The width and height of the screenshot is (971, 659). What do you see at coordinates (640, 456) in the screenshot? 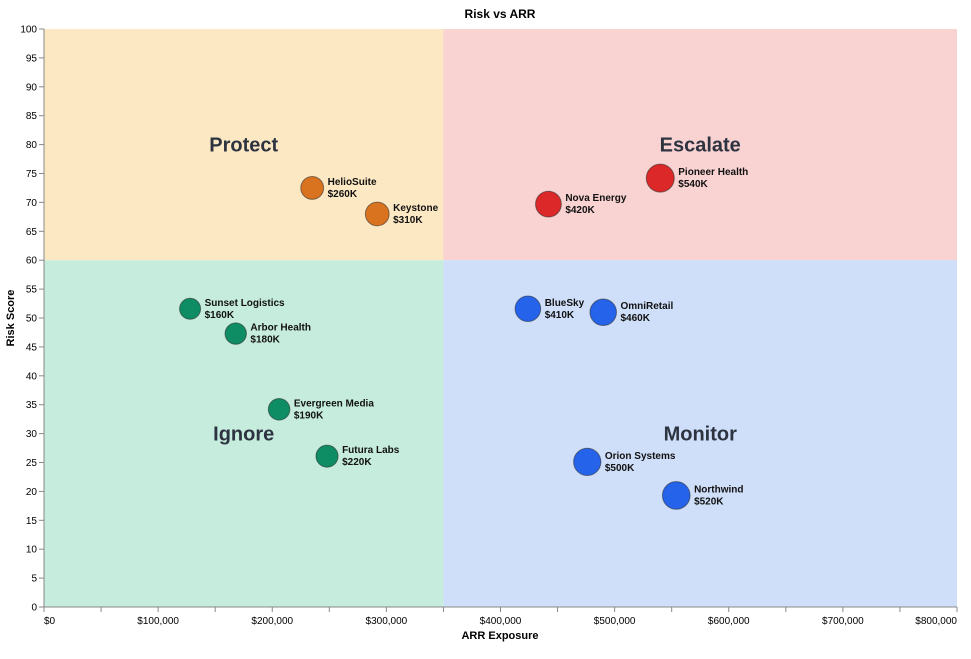
I see `point-name-label: Orion Systems` at bounding box center [640, 456].